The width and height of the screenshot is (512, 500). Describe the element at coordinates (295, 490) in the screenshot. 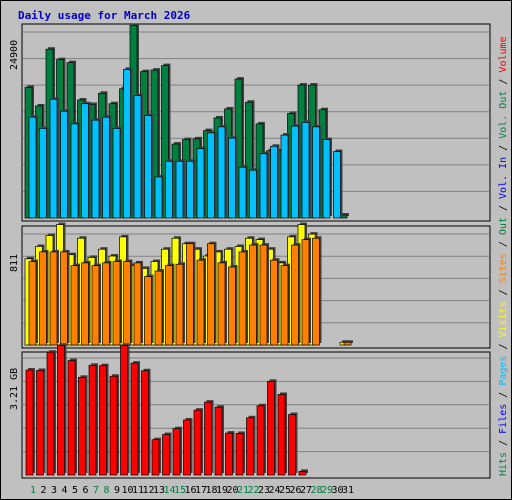

I see `day-label-26: 26` at that location.